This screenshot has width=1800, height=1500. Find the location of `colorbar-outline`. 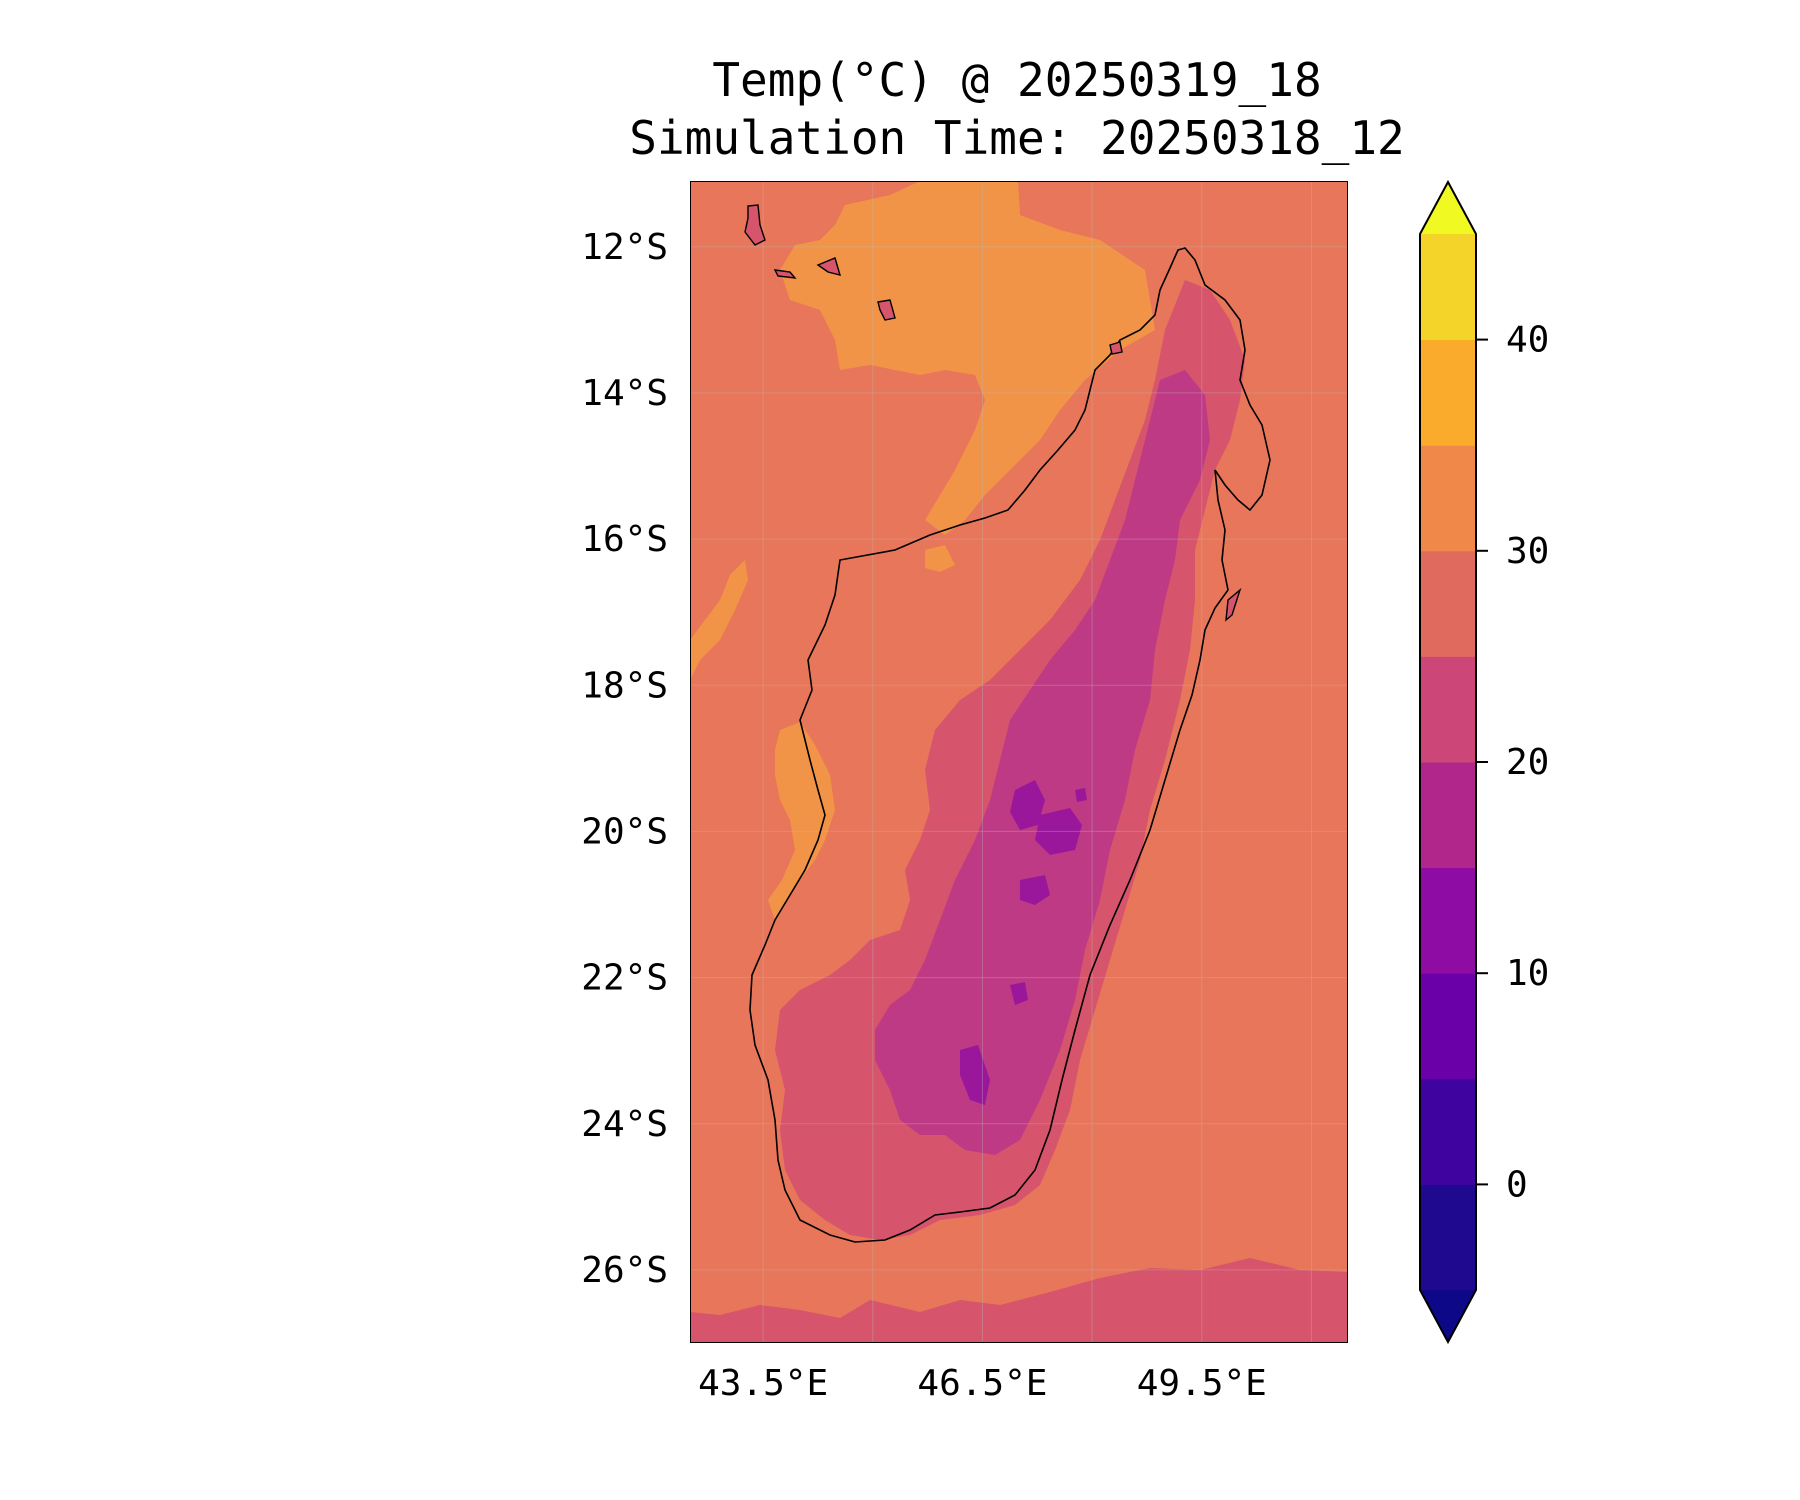

colorbar-outline is located at coordinates (1448, 762).